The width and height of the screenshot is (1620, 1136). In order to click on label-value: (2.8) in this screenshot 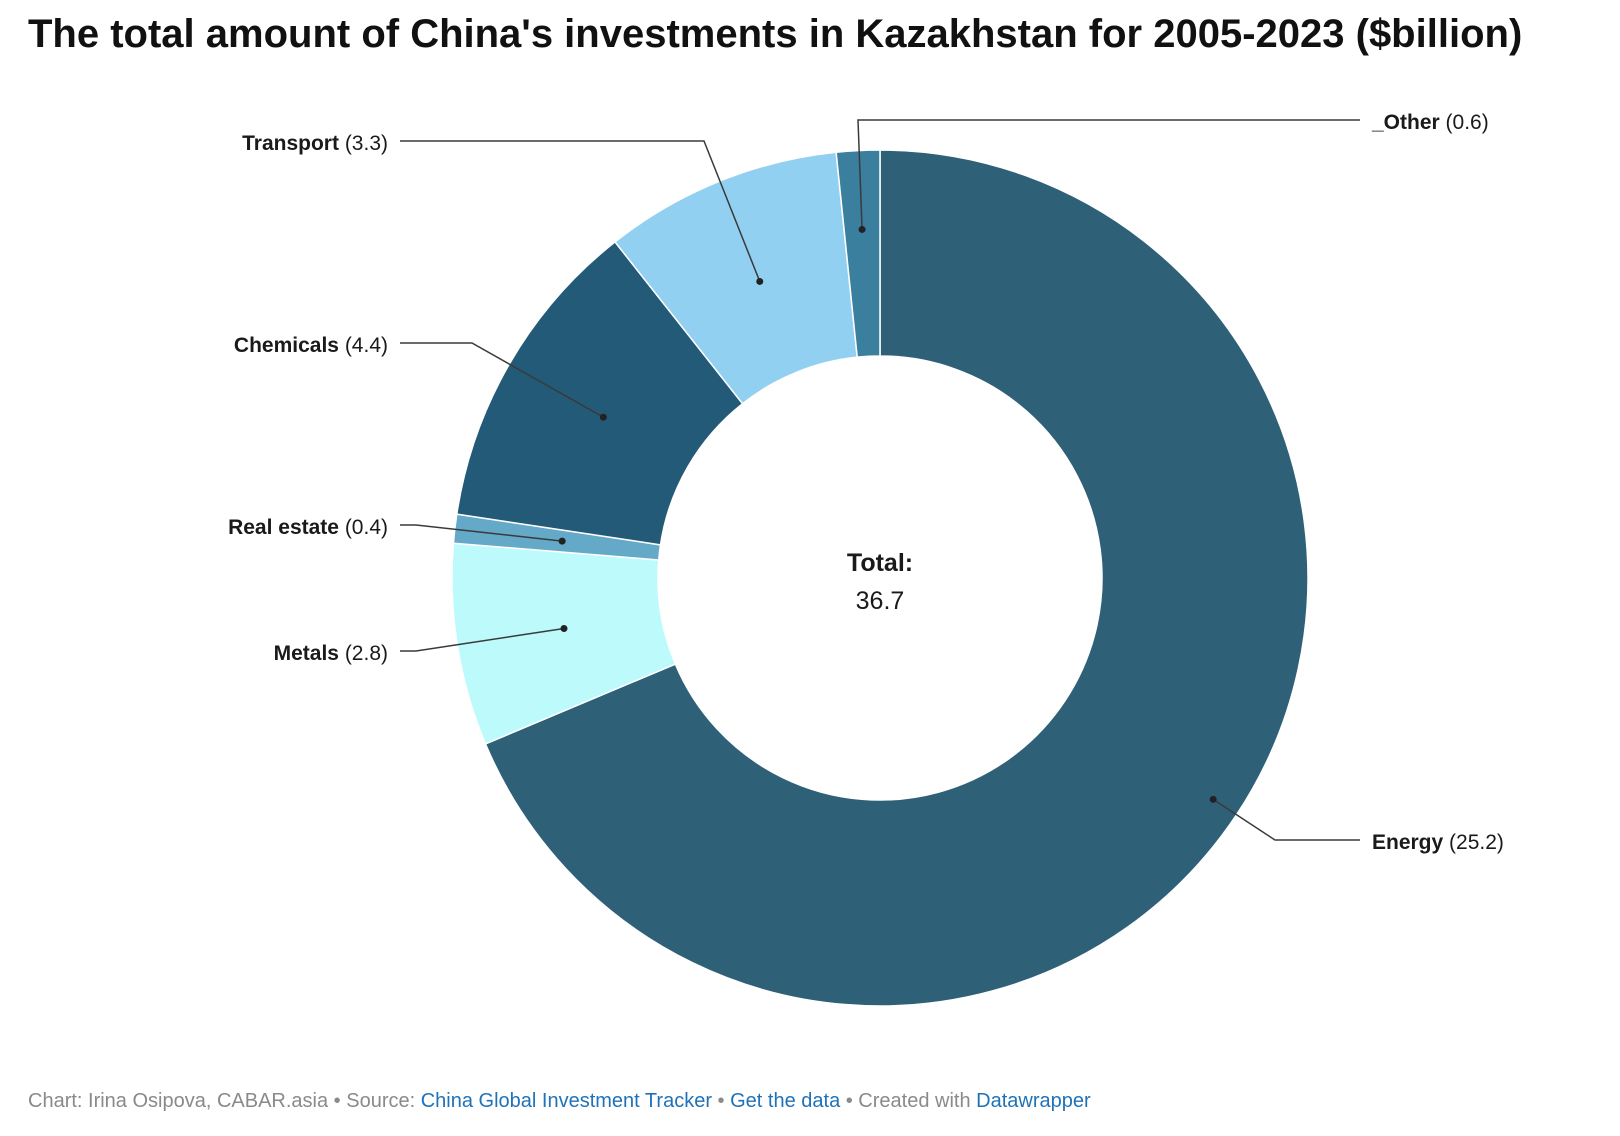, I will do `click(363, 653)`.